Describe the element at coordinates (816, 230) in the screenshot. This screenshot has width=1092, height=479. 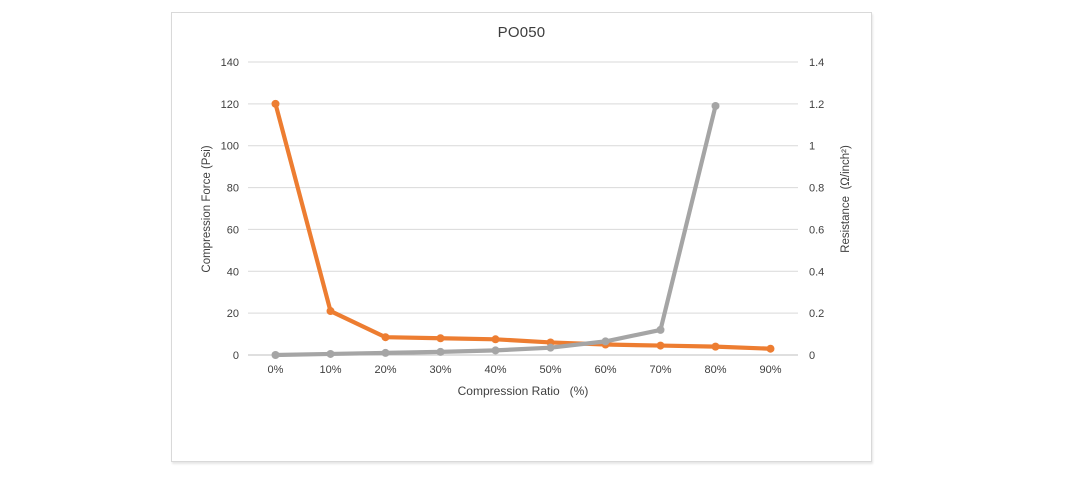
I see `y-axis-right-tick: 0.6` at that location.